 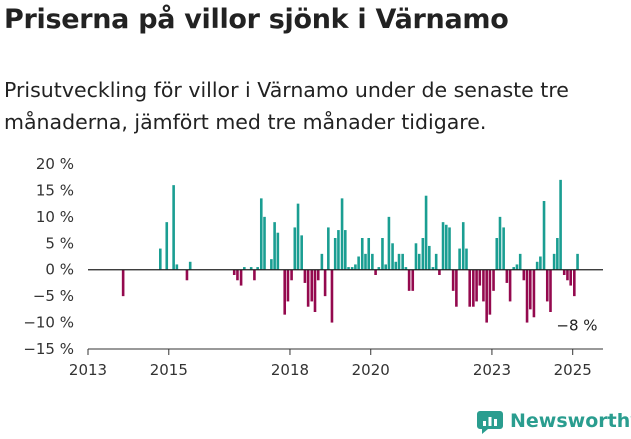 What do you see at coordinates (573, 370) in the screenshot?
I see `x-tick-label: 2025` at bounding box center [573, 370].